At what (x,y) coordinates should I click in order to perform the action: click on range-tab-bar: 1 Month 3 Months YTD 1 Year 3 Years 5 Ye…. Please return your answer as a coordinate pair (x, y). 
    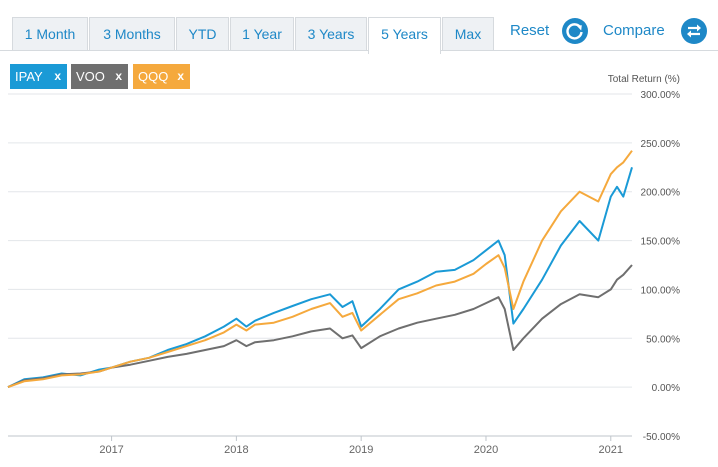
    Looking at the image, I should click on (359, 28).